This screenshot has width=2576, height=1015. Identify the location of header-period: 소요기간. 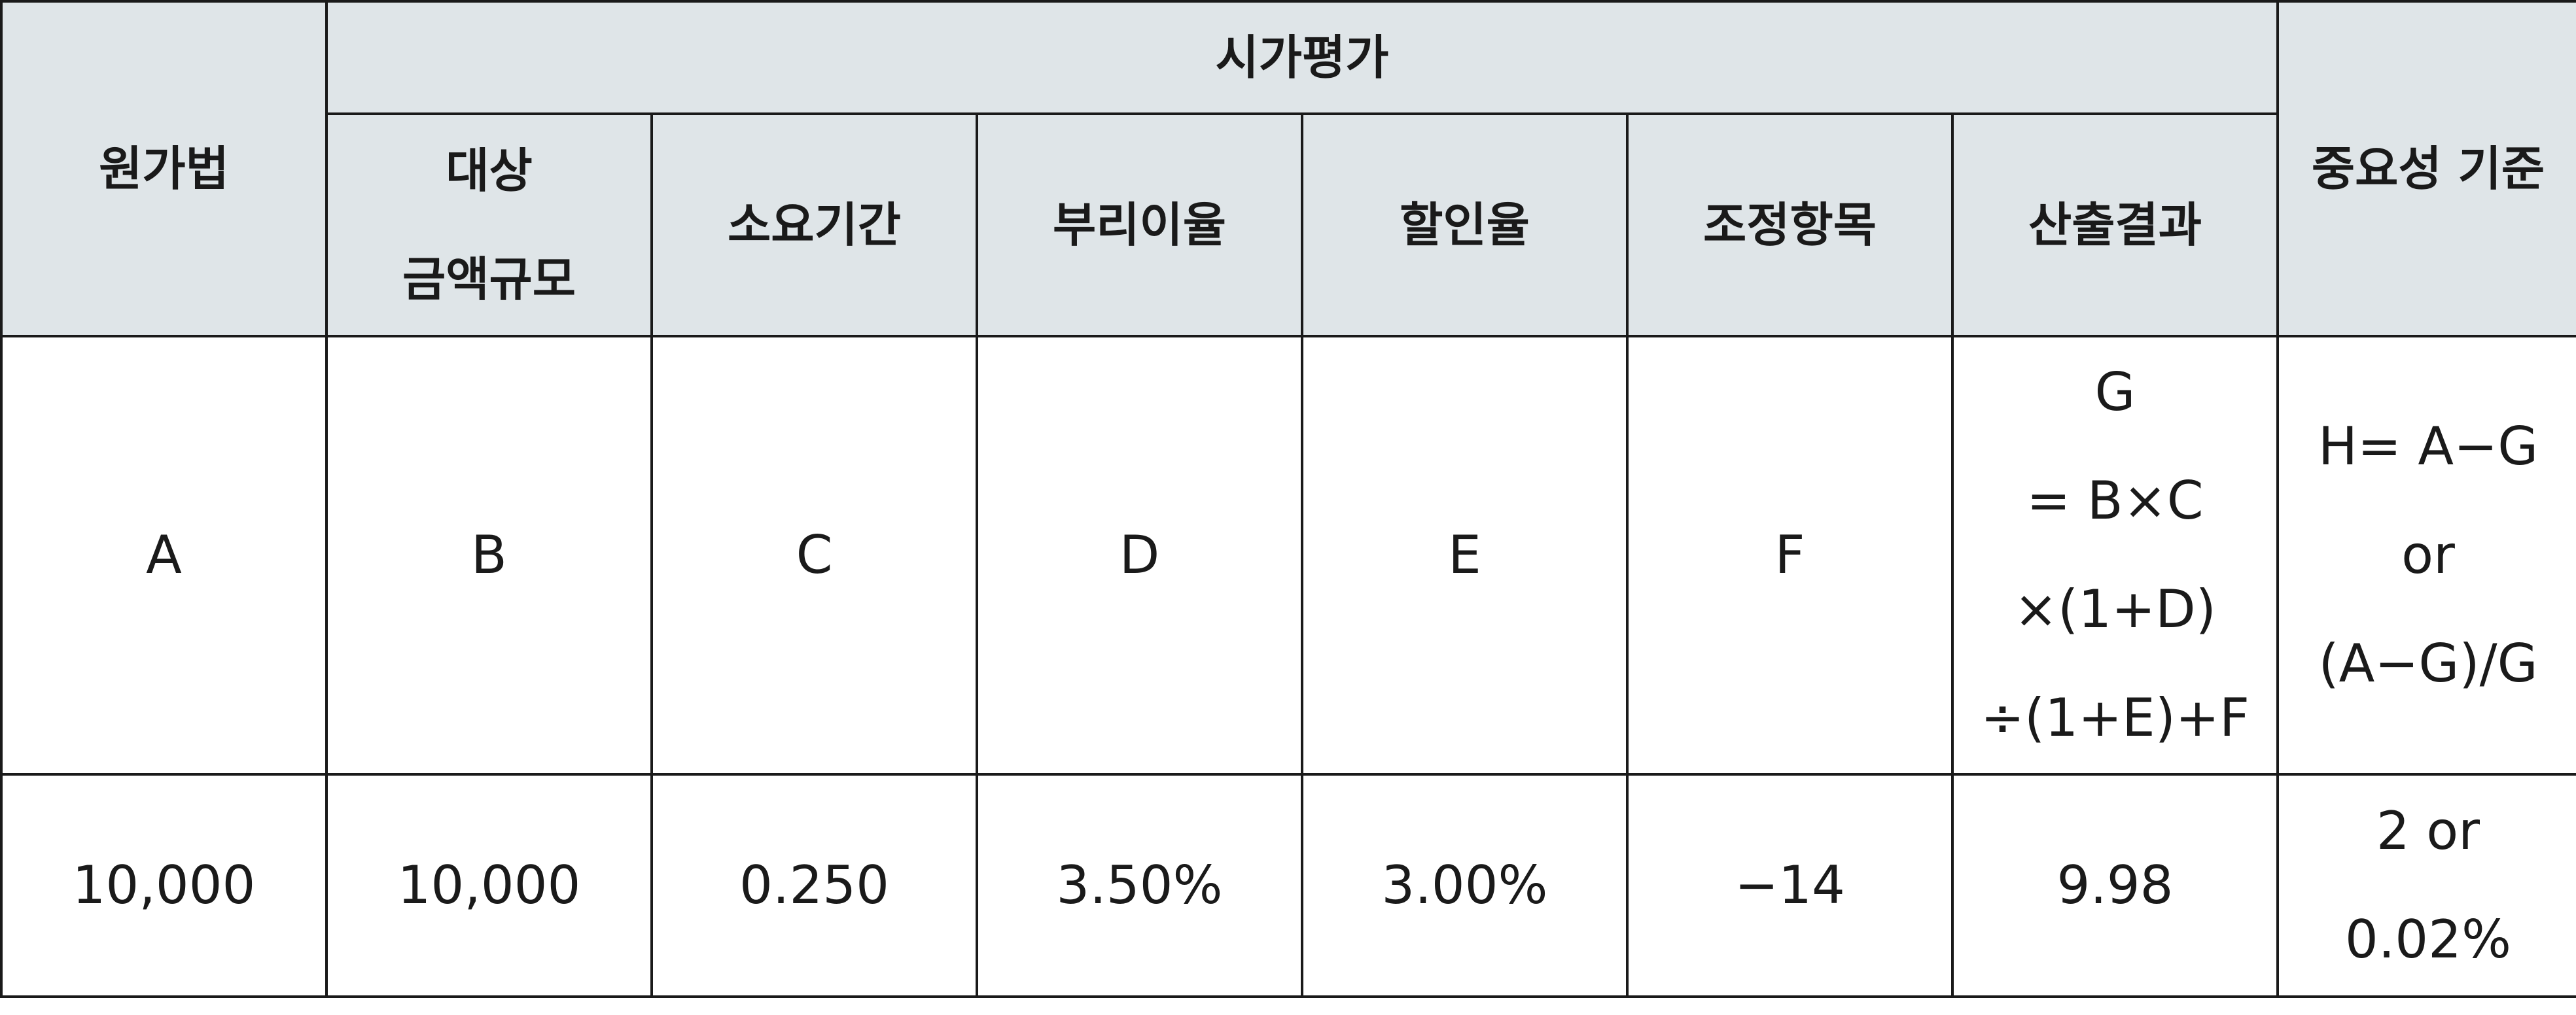
(814, 225).